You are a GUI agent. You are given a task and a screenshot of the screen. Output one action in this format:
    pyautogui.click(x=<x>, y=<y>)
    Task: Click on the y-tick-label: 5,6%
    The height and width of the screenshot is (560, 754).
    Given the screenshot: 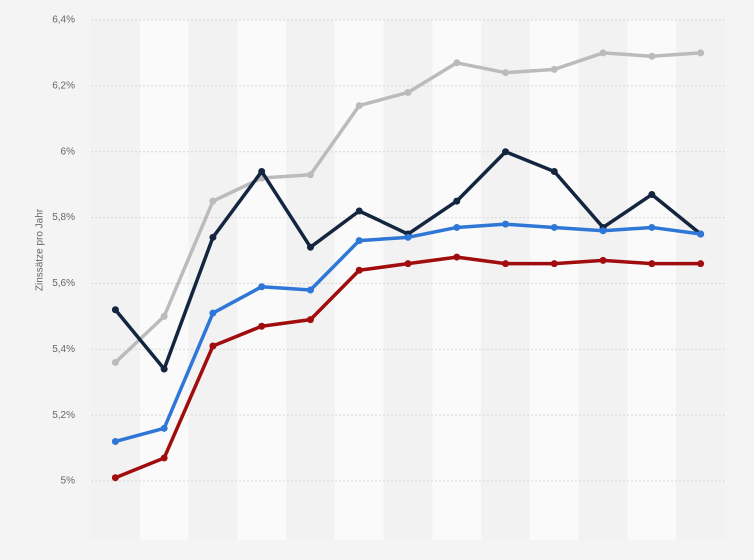 What is the action you would take?
    pyautogui.click(x=63, y=283)
    